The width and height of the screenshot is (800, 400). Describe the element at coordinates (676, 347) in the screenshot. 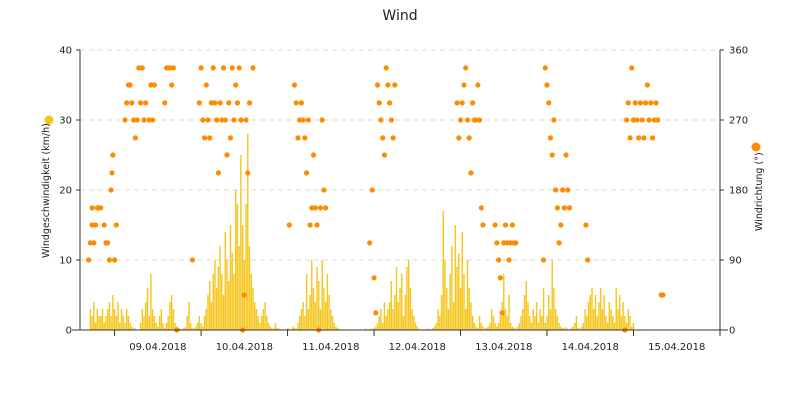

I see `x-tick-label: 15.04.2018` at that location.